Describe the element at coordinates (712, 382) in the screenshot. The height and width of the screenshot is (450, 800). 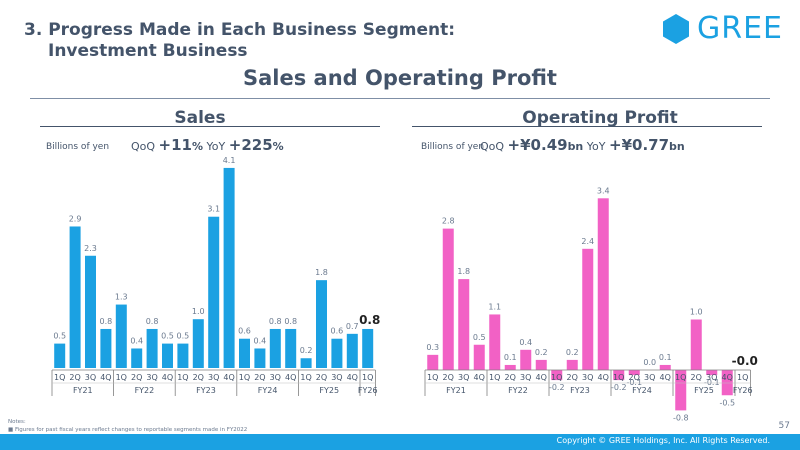
I see `profit-value-label-19: -0.1` at that location.